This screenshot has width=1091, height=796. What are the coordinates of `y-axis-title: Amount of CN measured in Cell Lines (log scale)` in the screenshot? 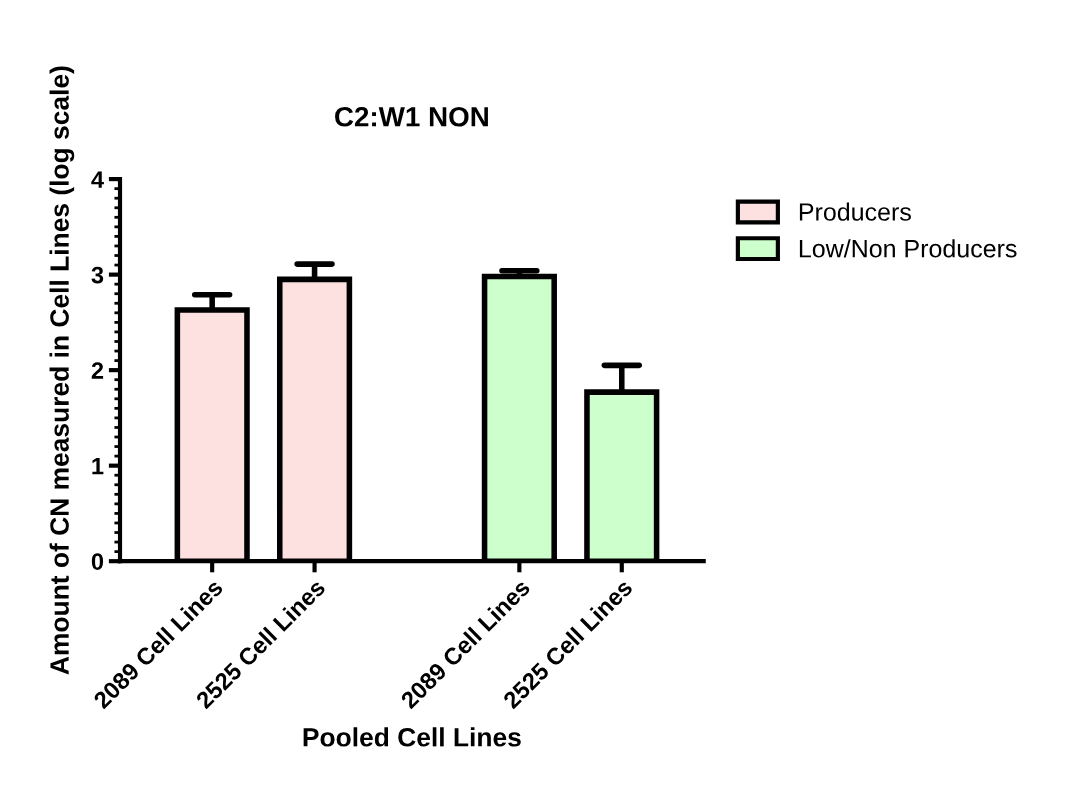 It's located at (62, 370).